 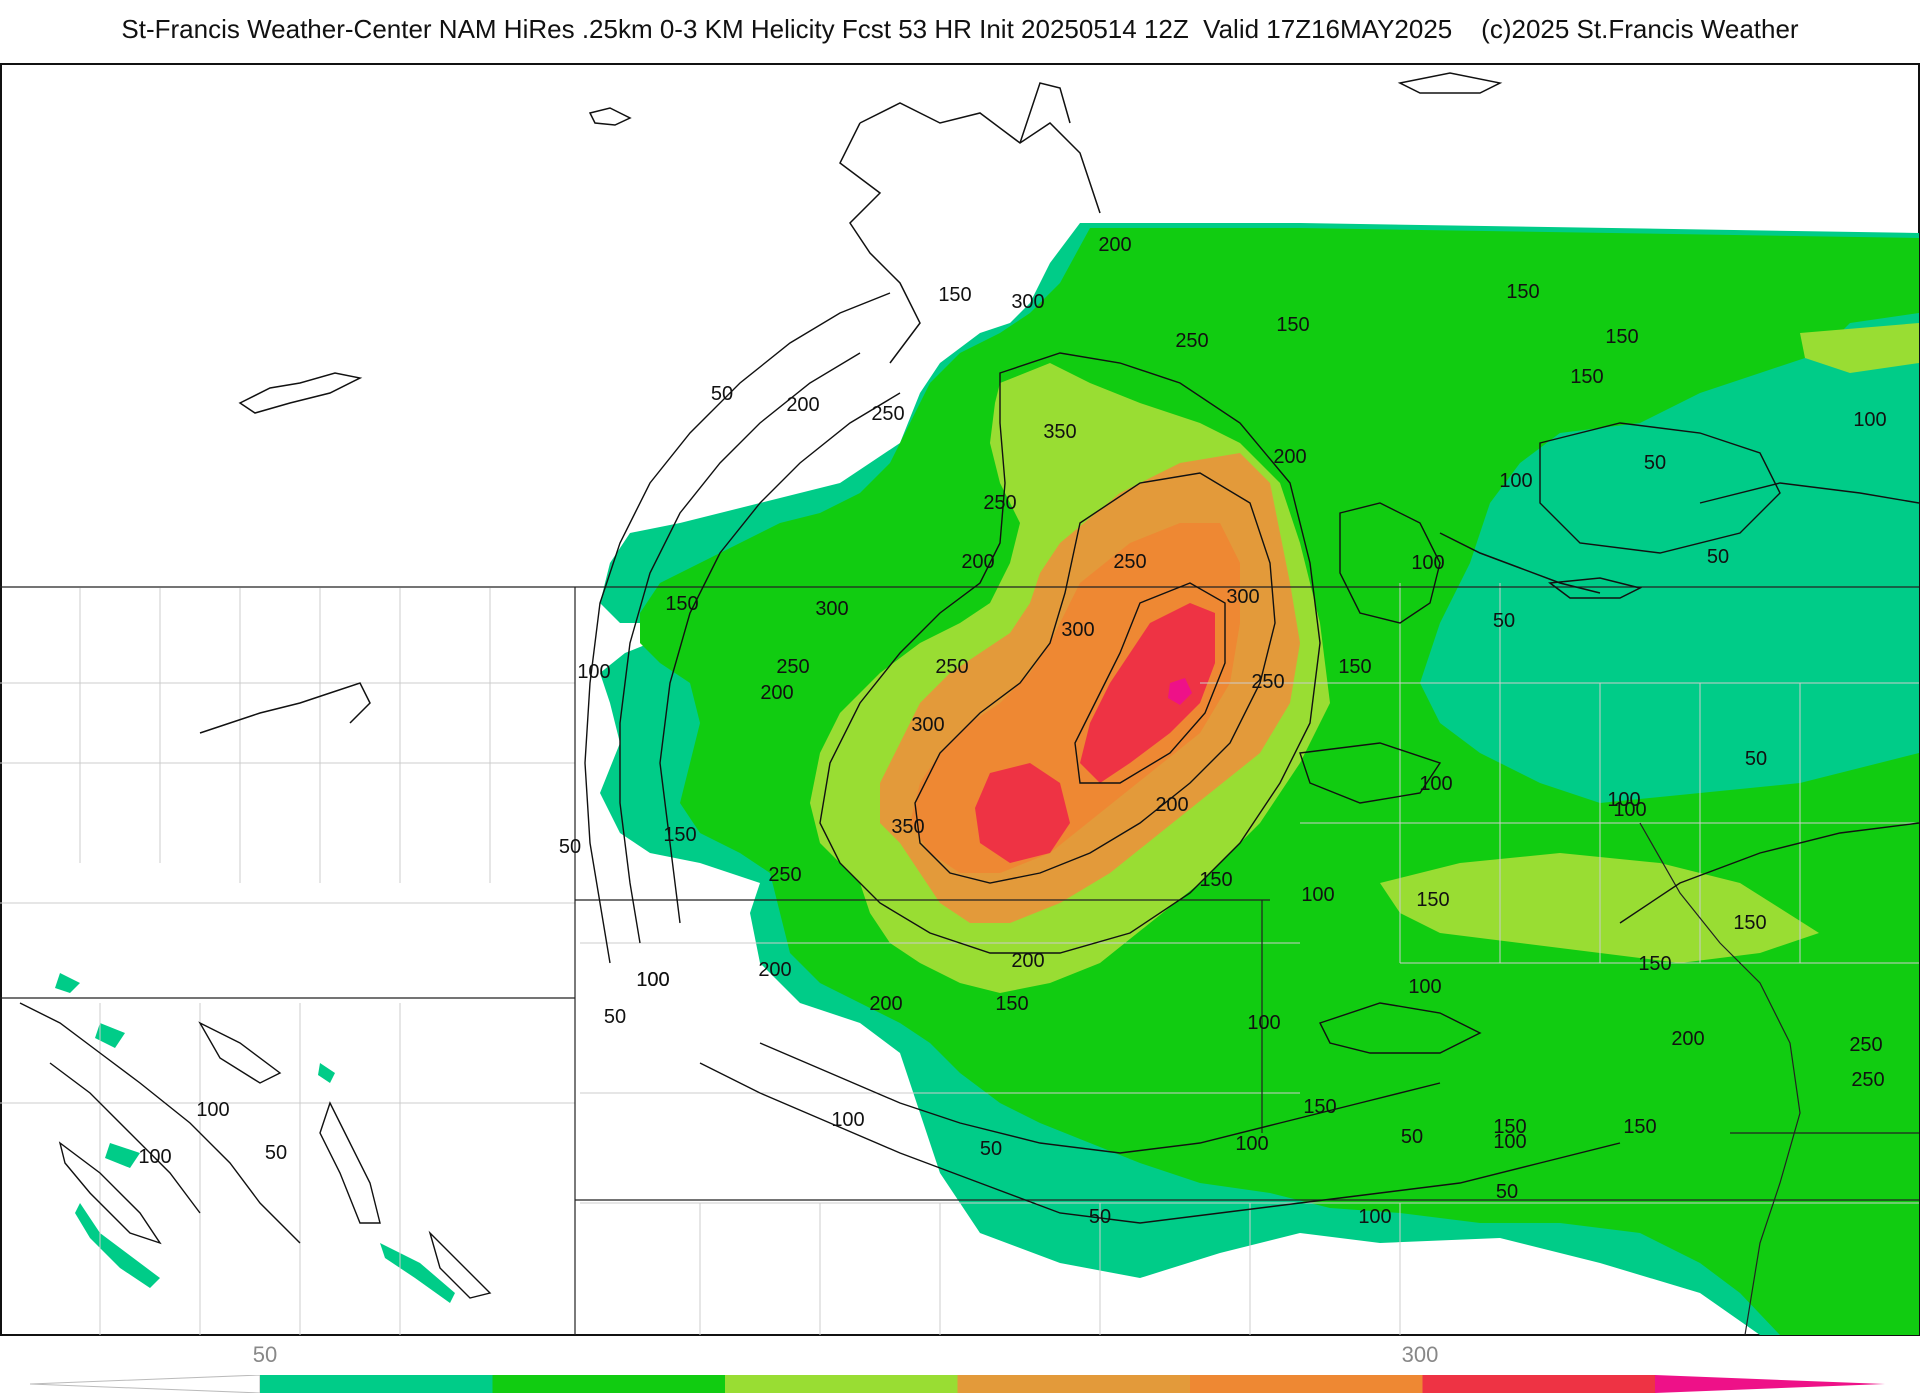 What do you see at coordinates (265, 1354) in the screenshot?
I see `colorbar-tick-50: 50` at bounding box center [265, 1354].